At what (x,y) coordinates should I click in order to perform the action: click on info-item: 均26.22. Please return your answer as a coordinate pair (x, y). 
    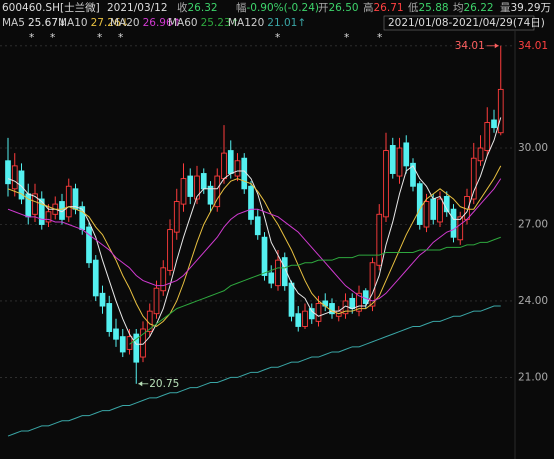
    Looking at the image, I should click on (473, 8).